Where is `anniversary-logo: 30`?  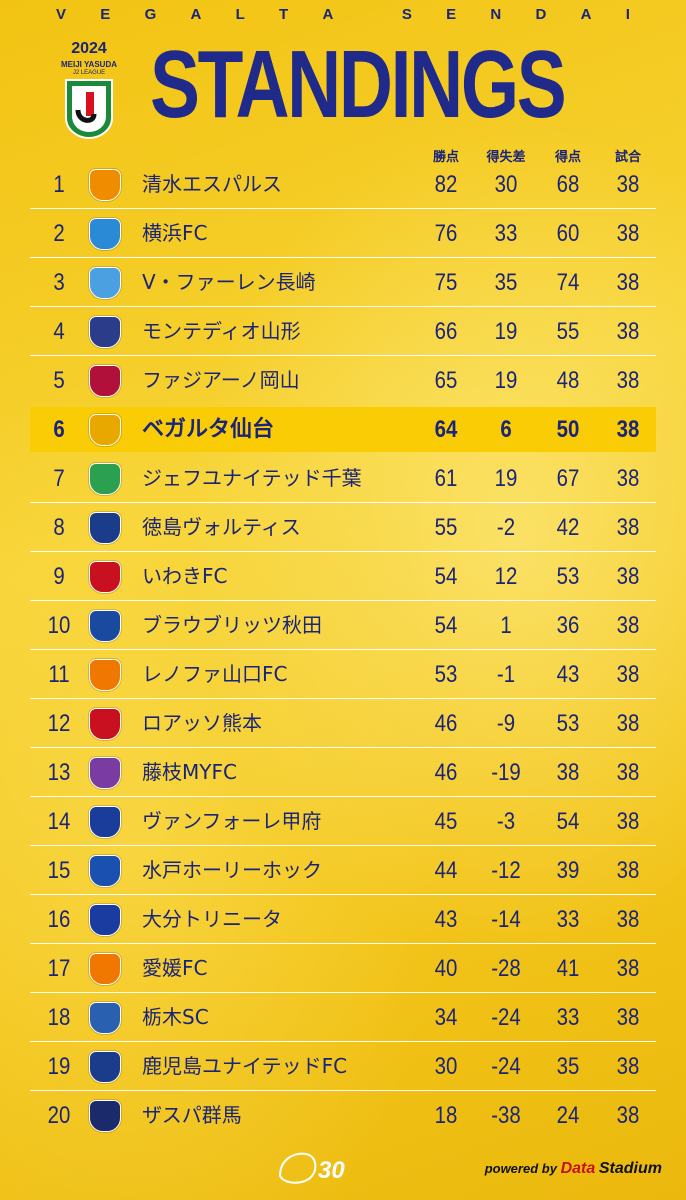 anniversary-logo: 30 is located at coordinates (311, 1168).